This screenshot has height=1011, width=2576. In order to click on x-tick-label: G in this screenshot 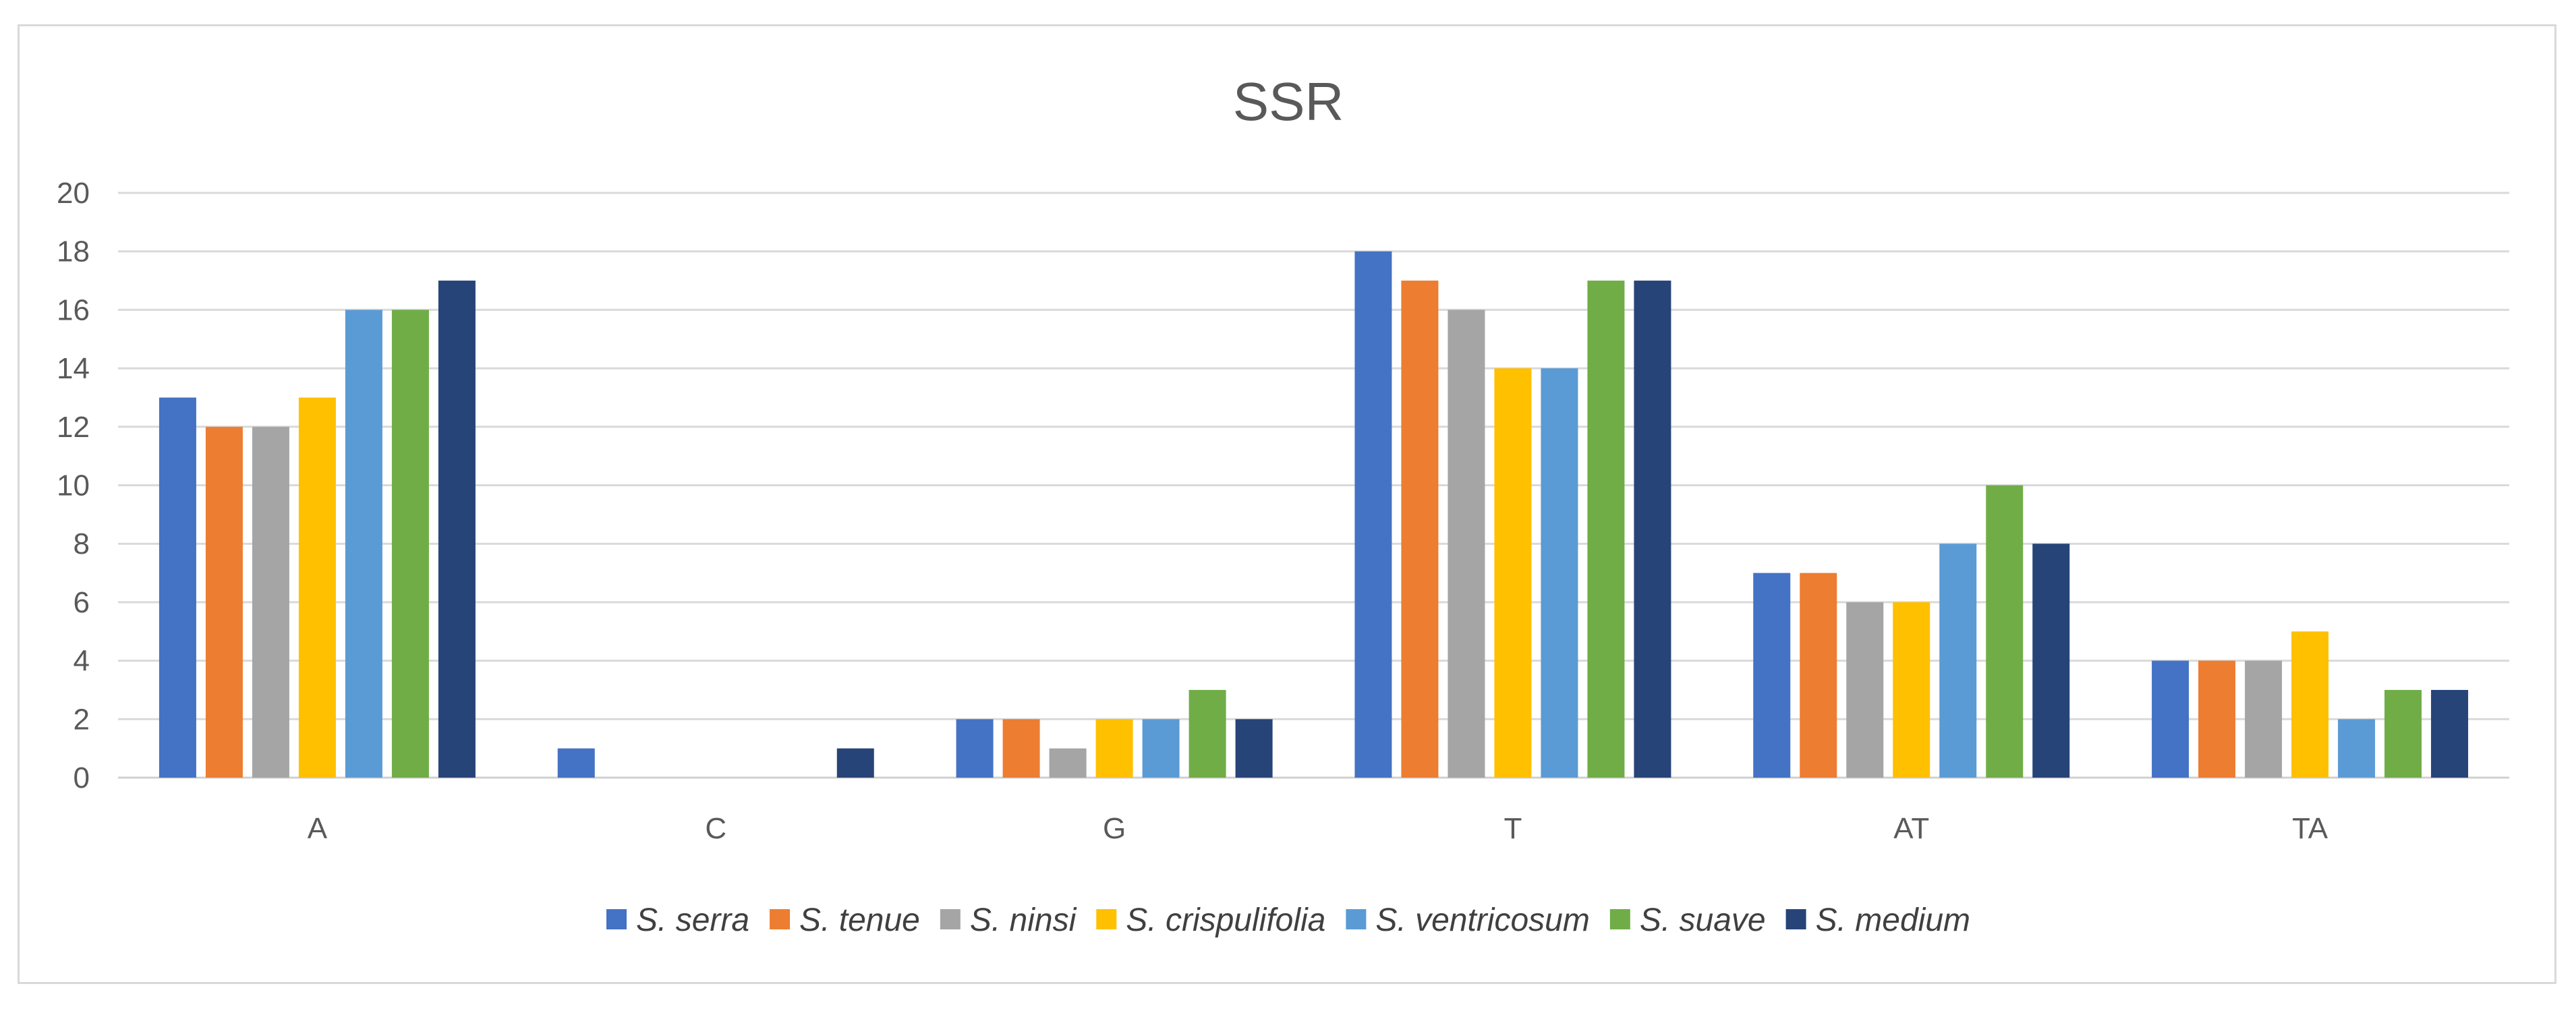, I will do `click(1114, 829)`.